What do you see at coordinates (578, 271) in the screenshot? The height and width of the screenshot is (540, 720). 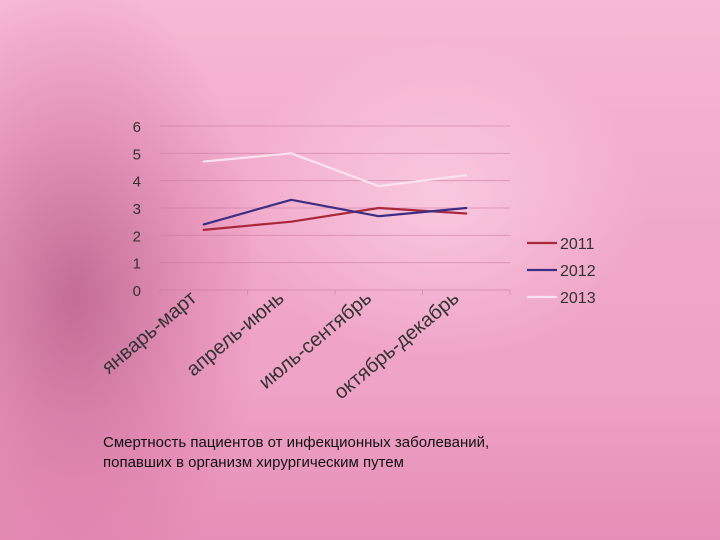 I see `legend-label: 2012` at bounding box center [578, 271].